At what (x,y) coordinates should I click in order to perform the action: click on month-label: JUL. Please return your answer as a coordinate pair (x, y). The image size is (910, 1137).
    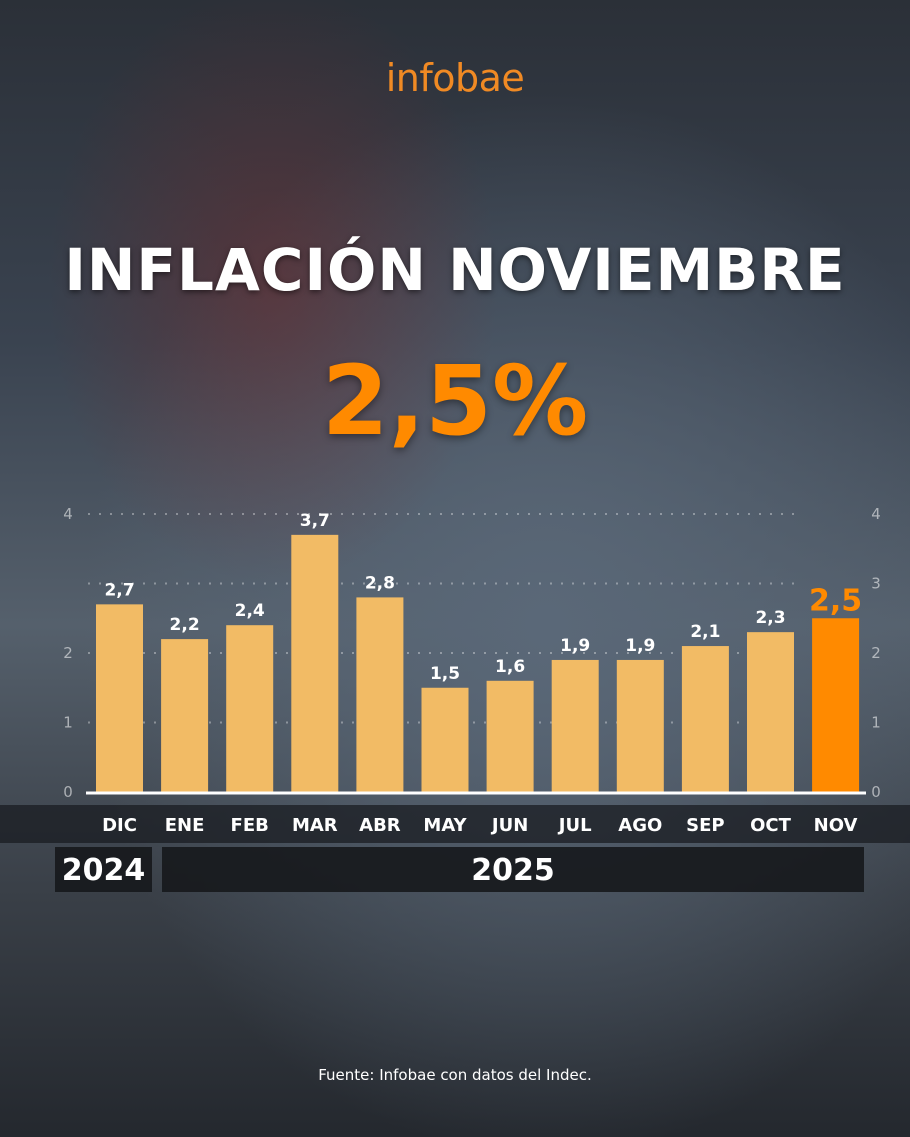
    Looking at the image, I should click on (574, 825).